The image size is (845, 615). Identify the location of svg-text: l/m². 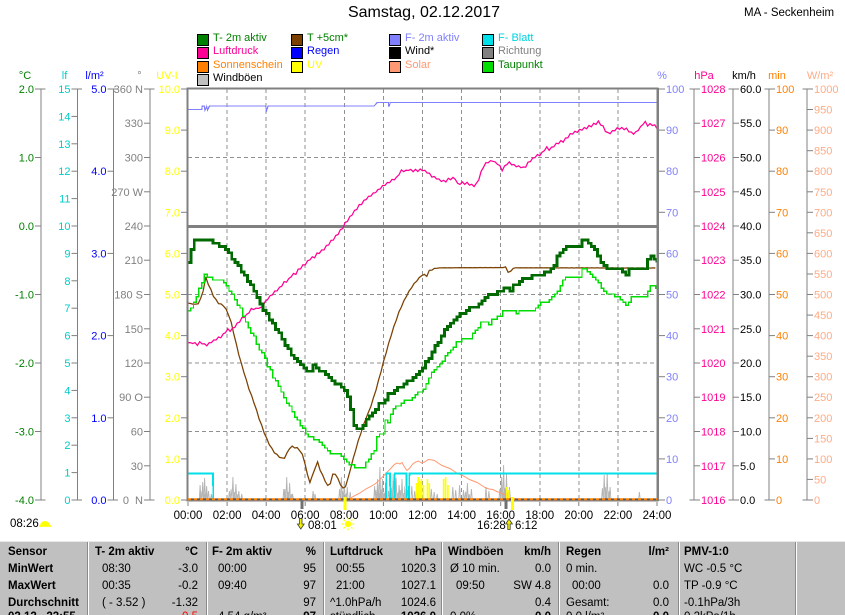
(94, 76).